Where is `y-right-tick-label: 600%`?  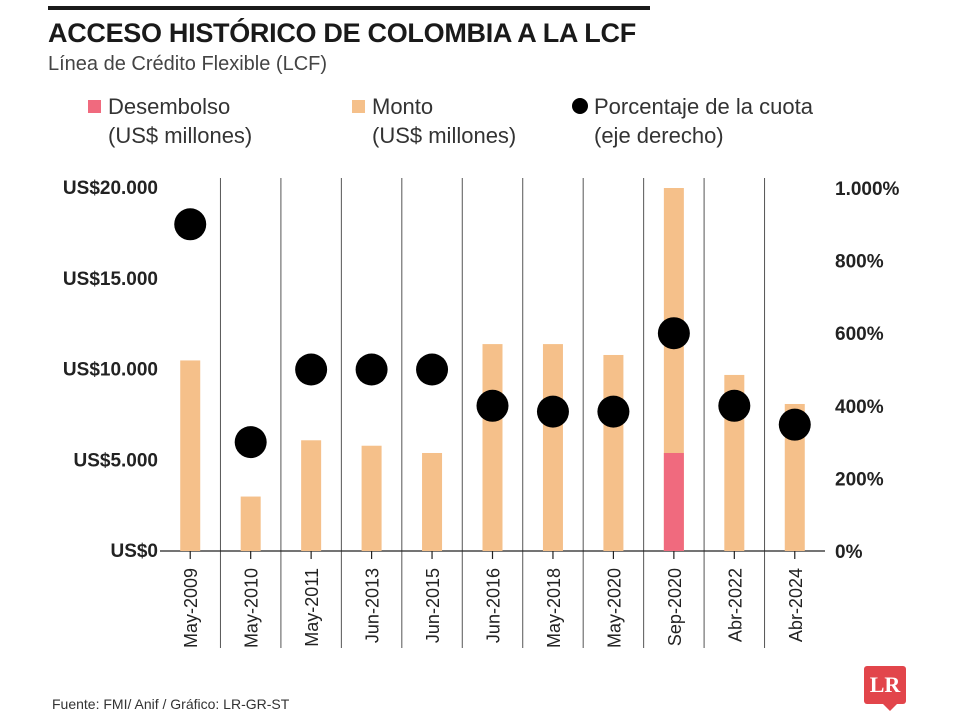
y-right-tick-label: 600% is located at coordinates (859, 334).